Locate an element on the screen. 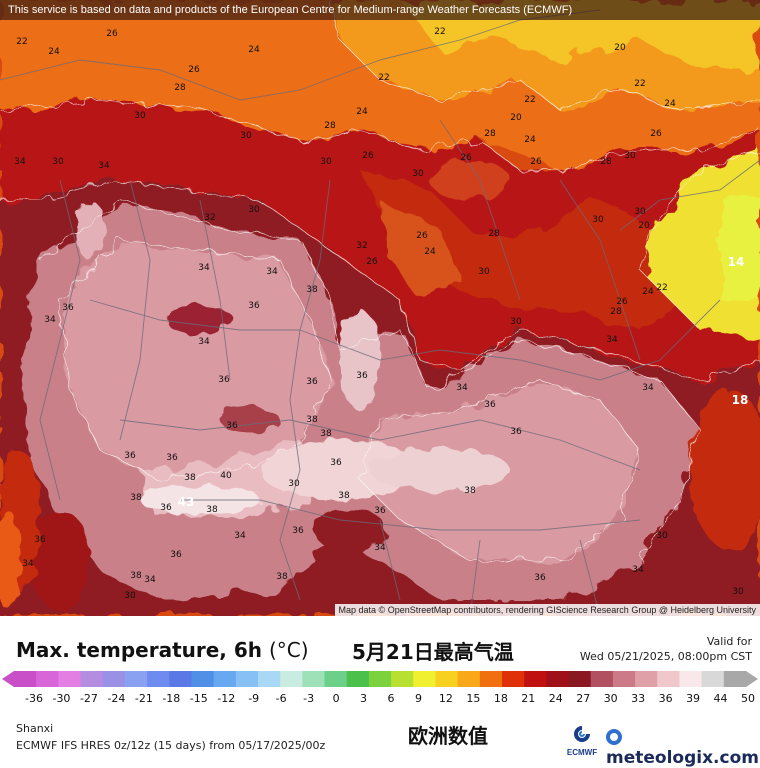 This screenshot has width=760, height=768. colorbar-tick-label: -3 is located at coordinates (309, 698).